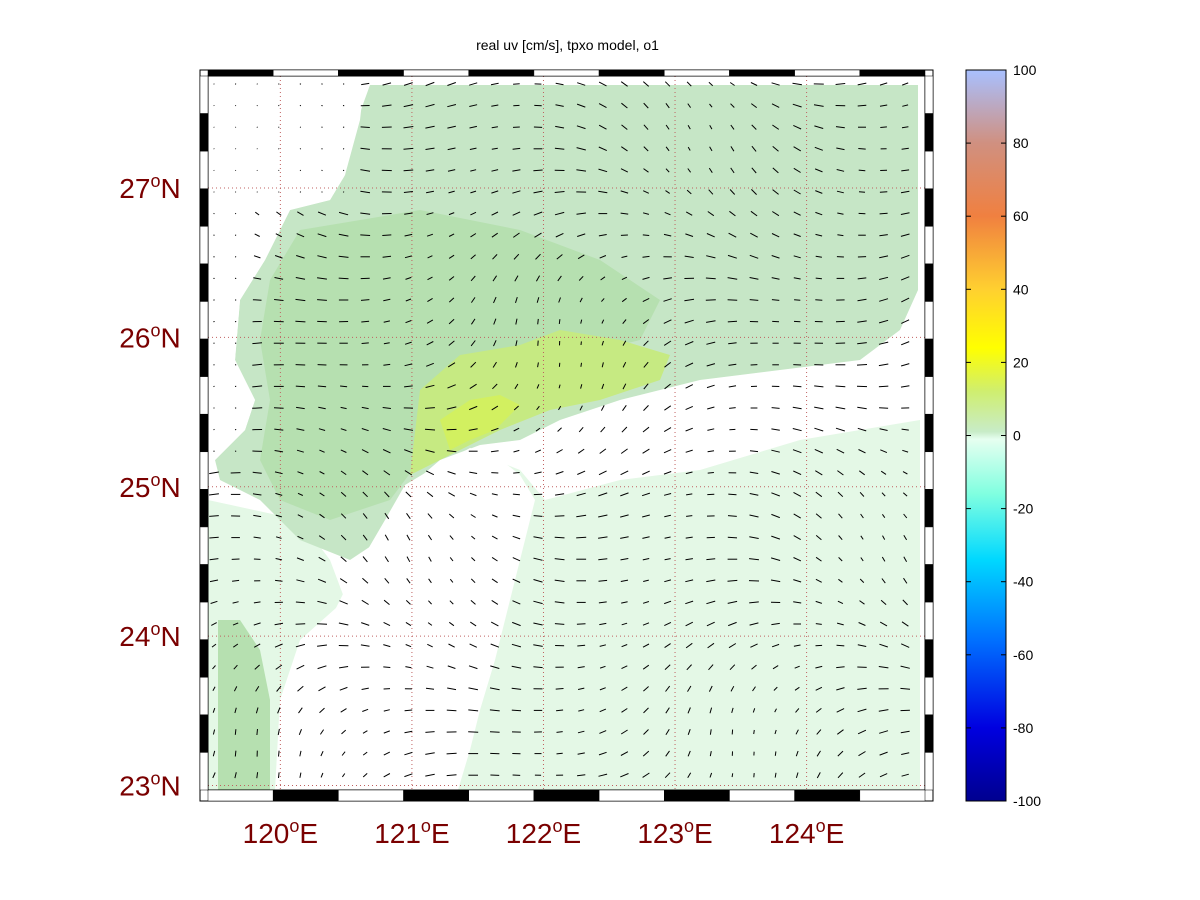  Describe the element at coordinates (674, 832) in the screenshot. I see `longitude-label: 123oE` at that location.